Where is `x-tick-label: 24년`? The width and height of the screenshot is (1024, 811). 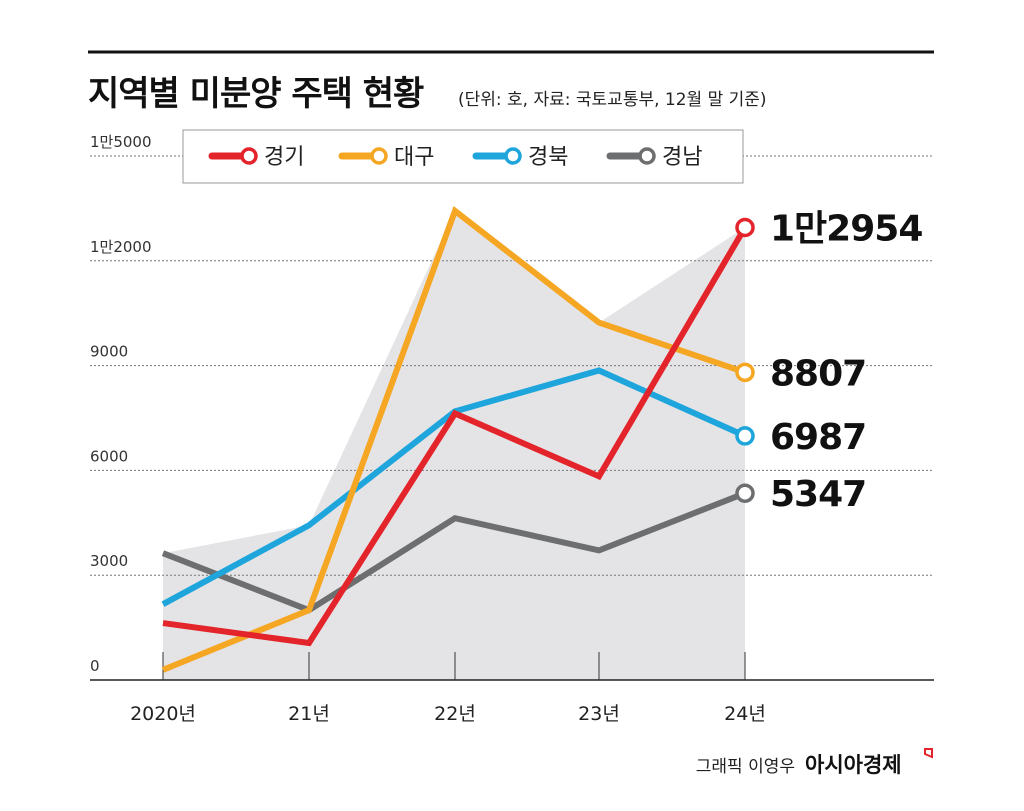 x-tick-label: 24년 is located at coordinates (745, 714).